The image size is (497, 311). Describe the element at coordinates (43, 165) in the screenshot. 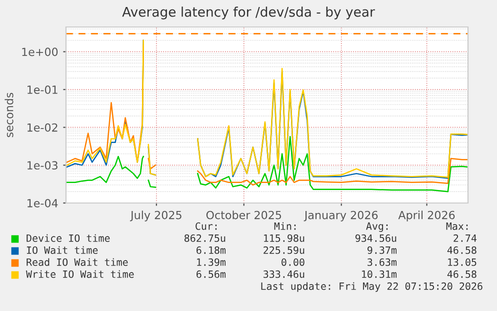

I see `y-tick-label: 1e-03` at that location.